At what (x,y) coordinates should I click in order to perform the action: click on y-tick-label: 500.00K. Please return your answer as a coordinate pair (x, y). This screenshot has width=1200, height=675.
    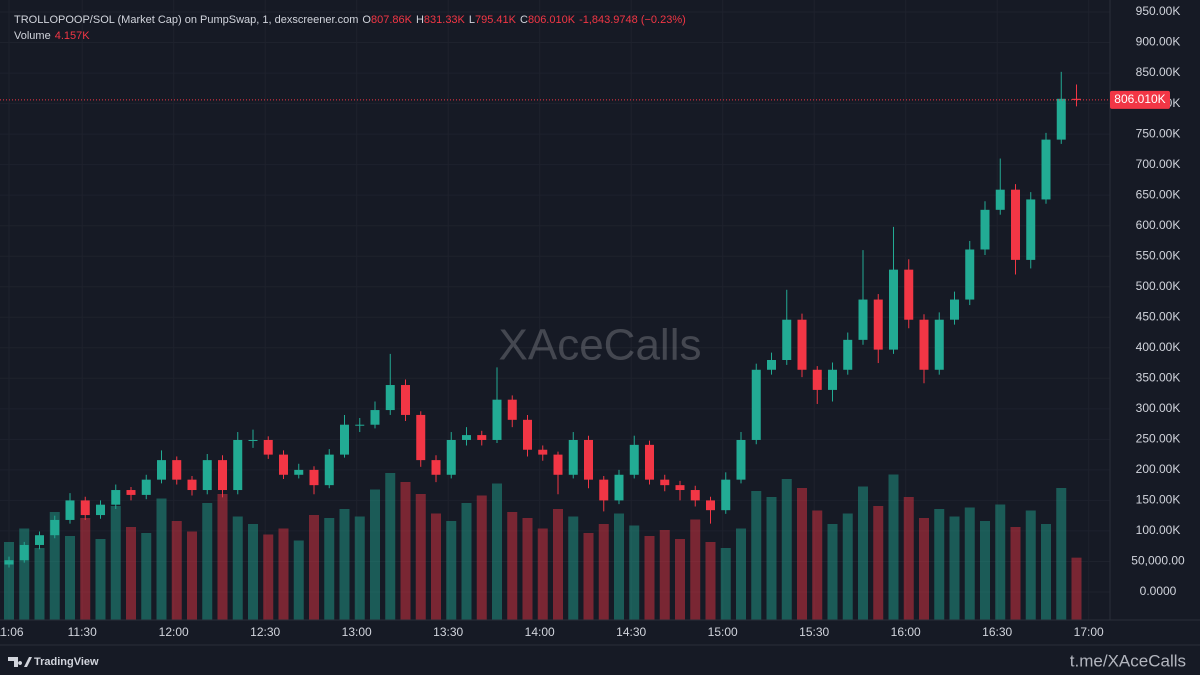
    Looking at the image, I should click on (1158, 286).